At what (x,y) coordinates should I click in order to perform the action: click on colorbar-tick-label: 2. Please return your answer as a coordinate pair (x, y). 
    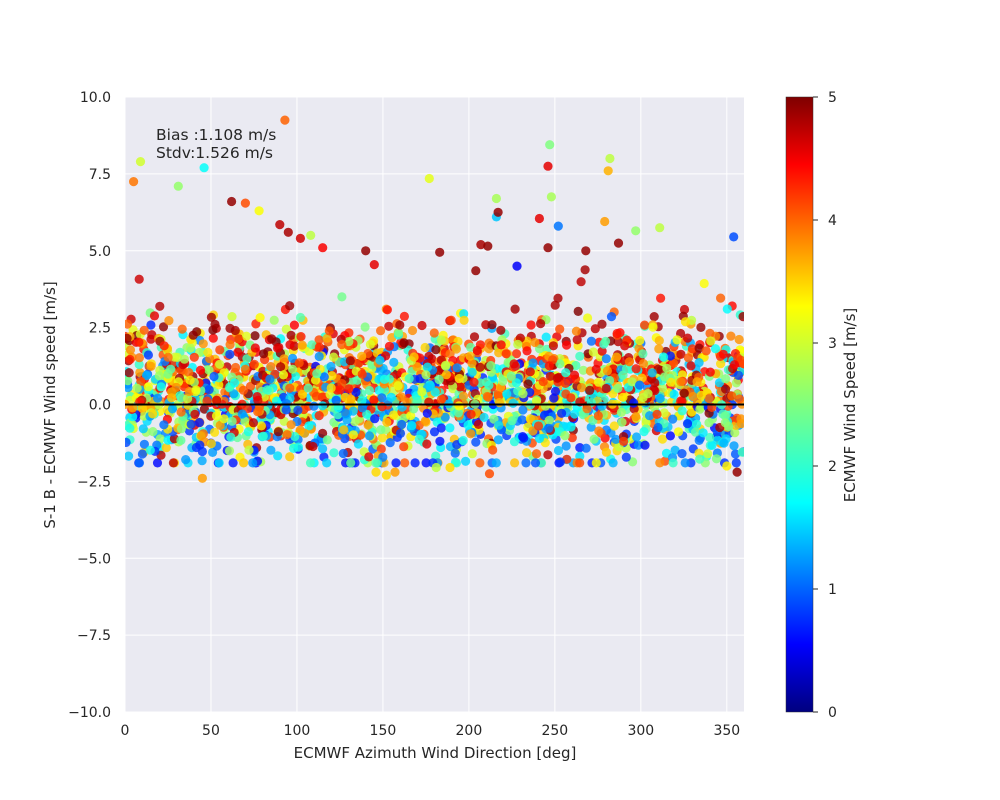
    Looking at the image, I should click on (832, 467).